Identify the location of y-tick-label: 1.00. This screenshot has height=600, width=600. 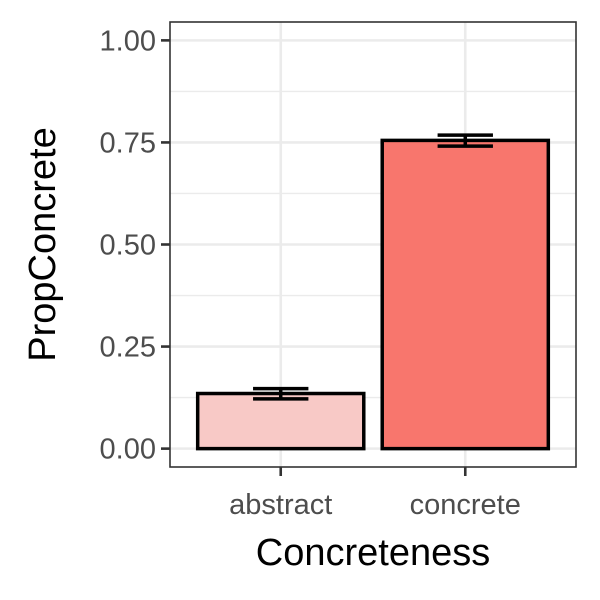
(128, 41).